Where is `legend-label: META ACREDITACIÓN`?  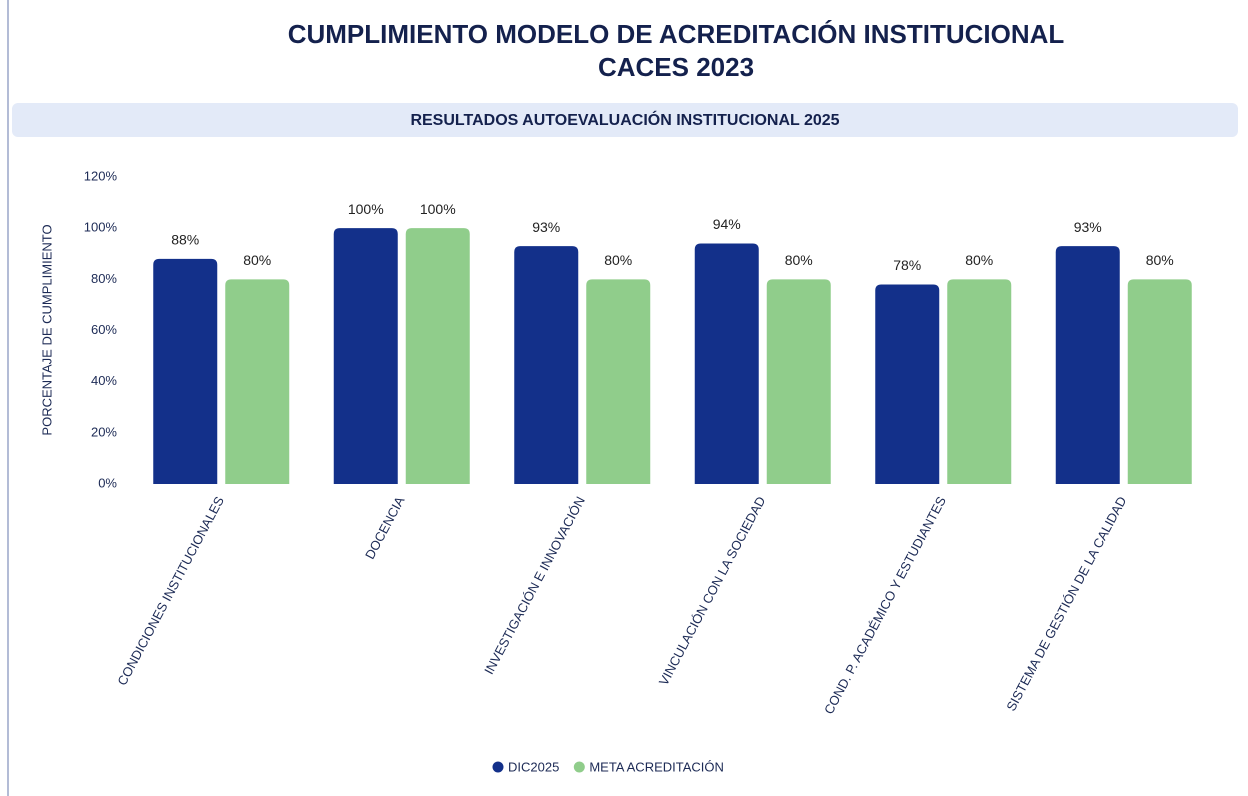 legend-label: META ACREDITACIÓN is located at coordinates (656, 766).